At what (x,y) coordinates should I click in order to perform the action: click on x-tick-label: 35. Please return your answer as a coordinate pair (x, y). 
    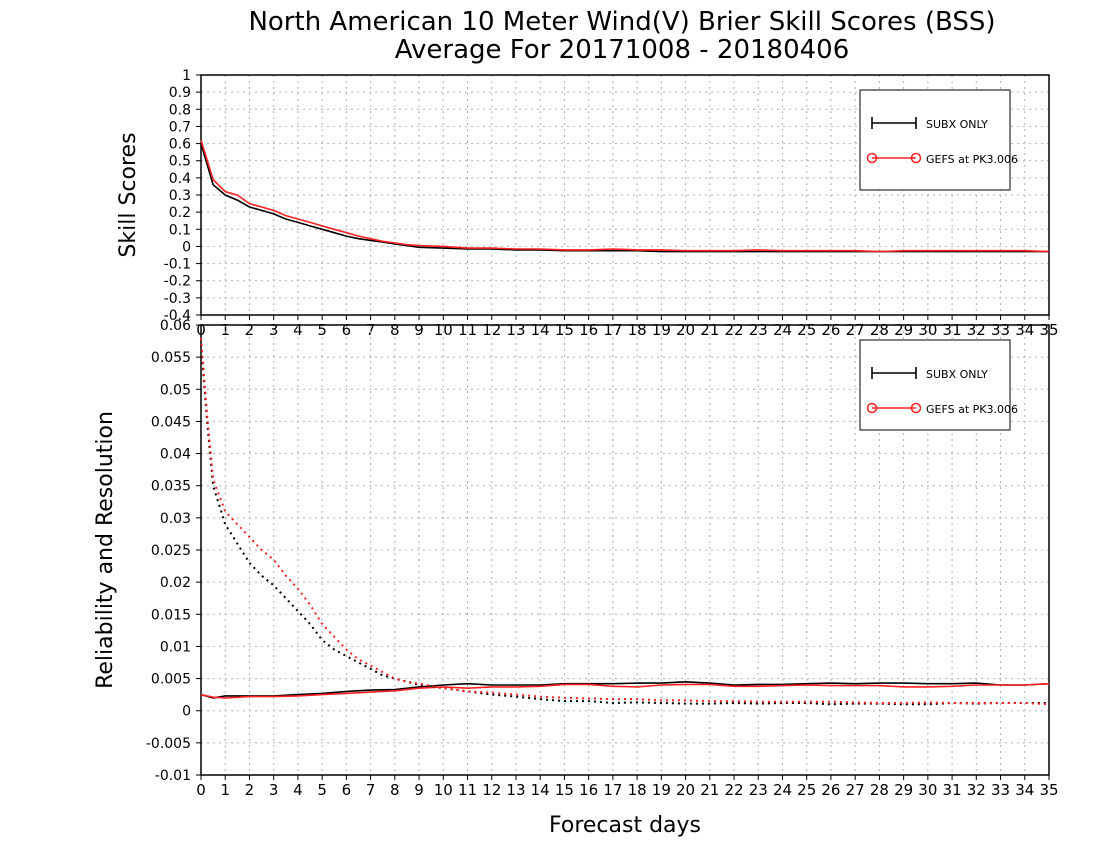
    Looking at the image, I should click on (1048, 790).